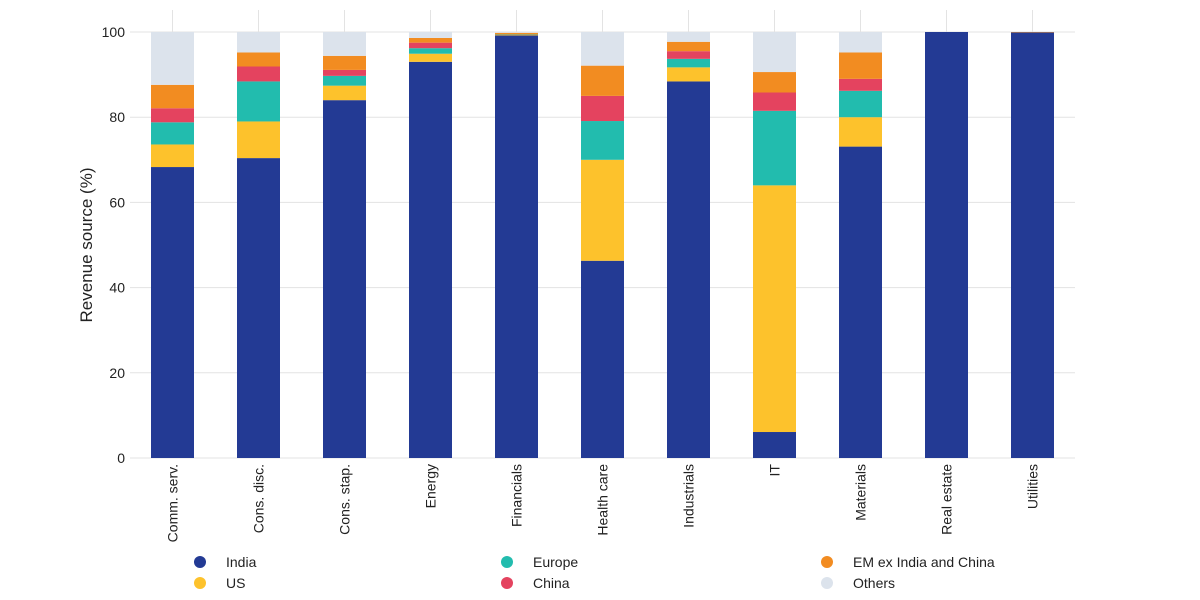 This screenshot has height=600, width=1200. What do you see at coordinates (241, 562) in the screenshot?
I see `legend-label: India` at bounding box center [241, 562].